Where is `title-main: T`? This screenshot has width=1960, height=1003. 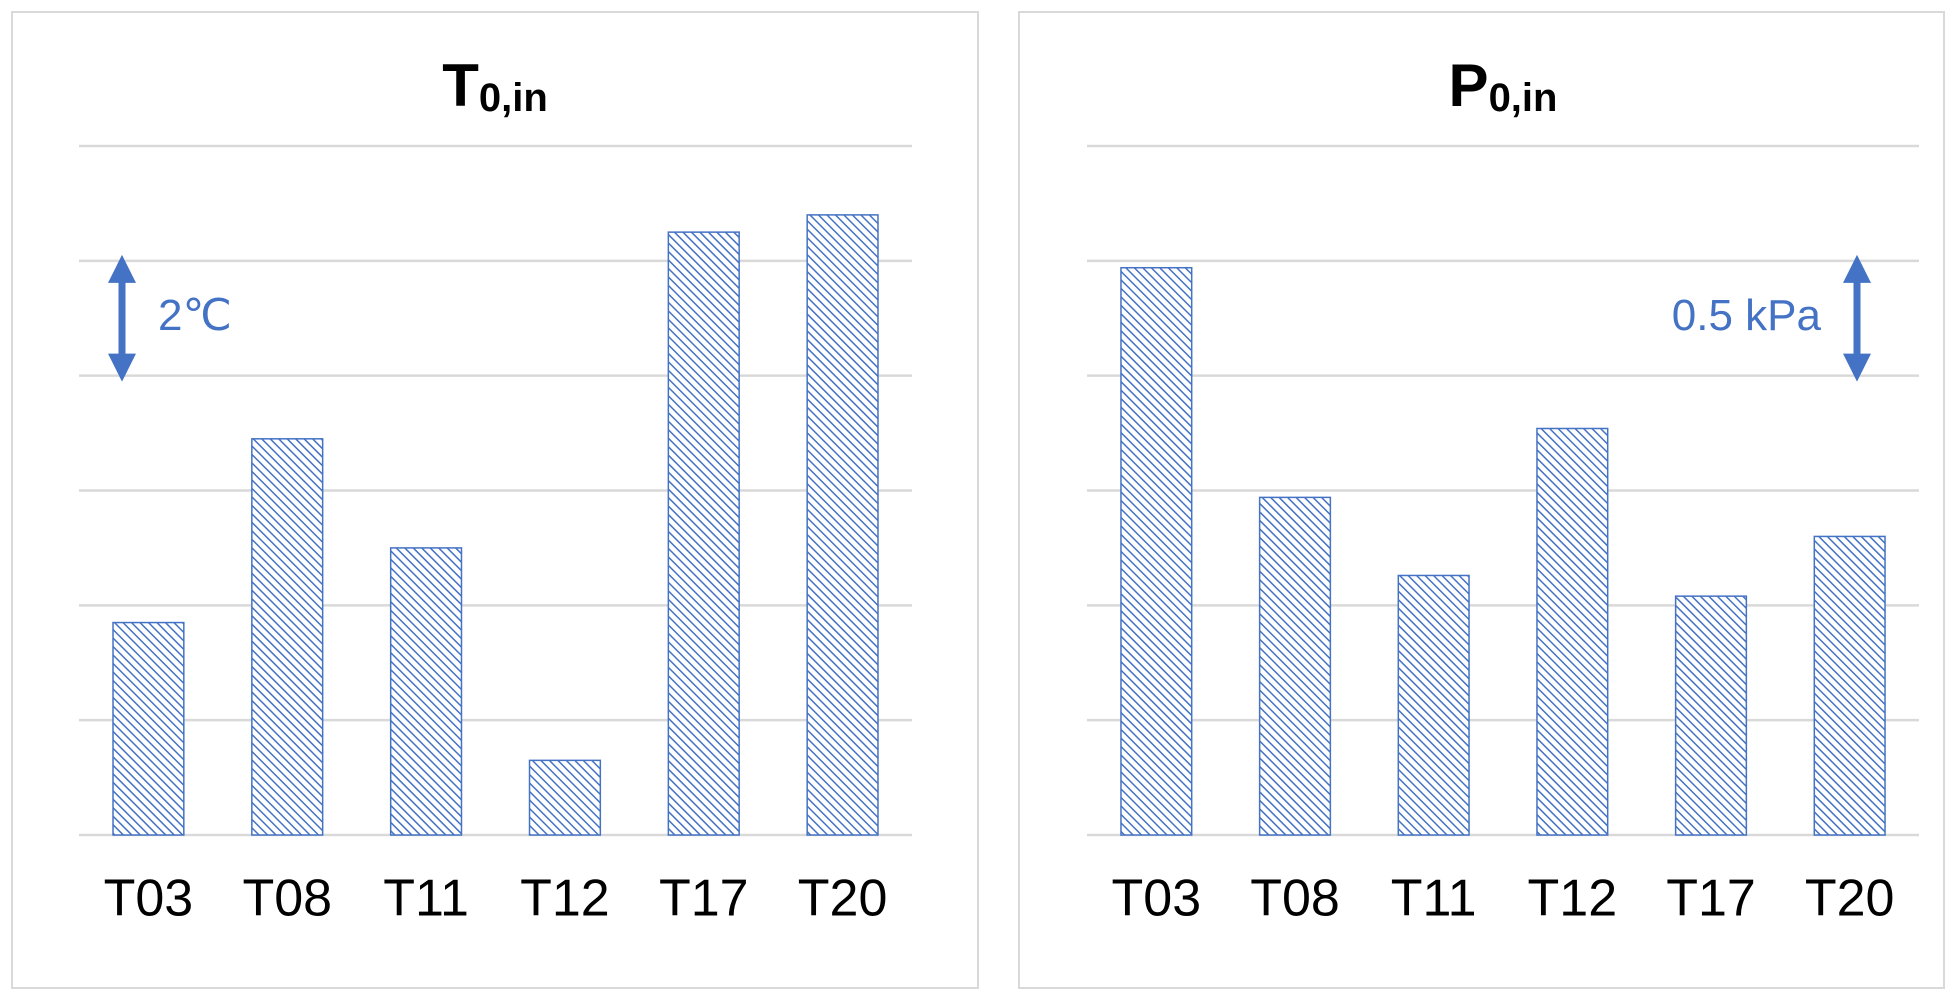 title-main: T is located at coordinates (460, 85).